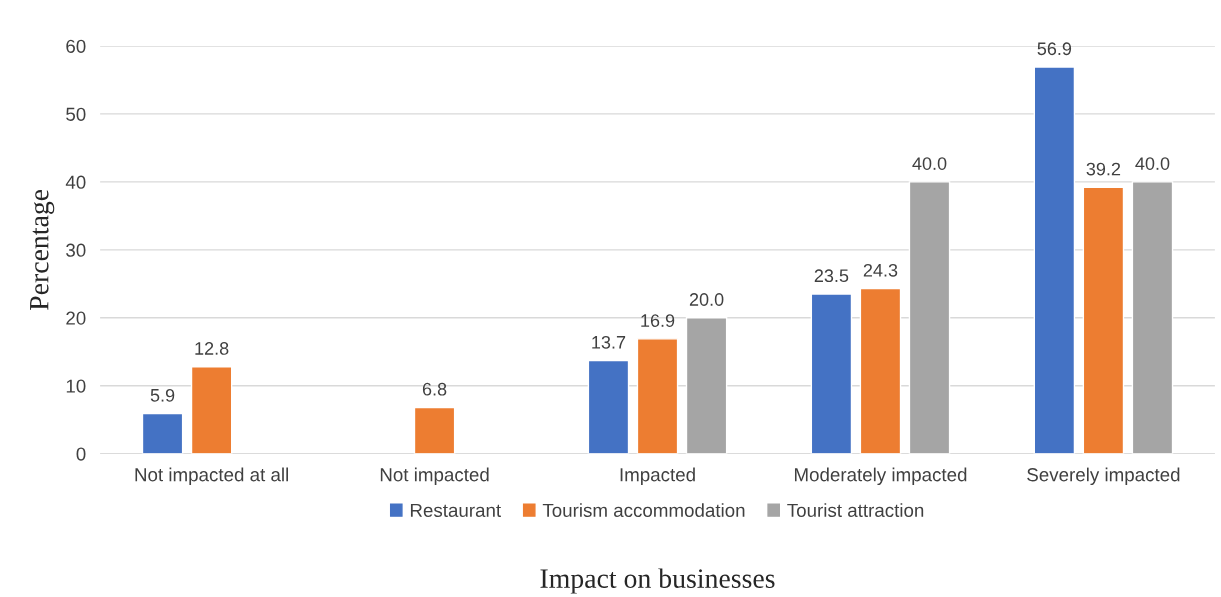 The width and height of the screenshot is (1221, 597). What do you see at coordinates (211, 476) in the screenshot?
I see `x-tick-label: Not impacted at all` at bounding box center [211, 476].